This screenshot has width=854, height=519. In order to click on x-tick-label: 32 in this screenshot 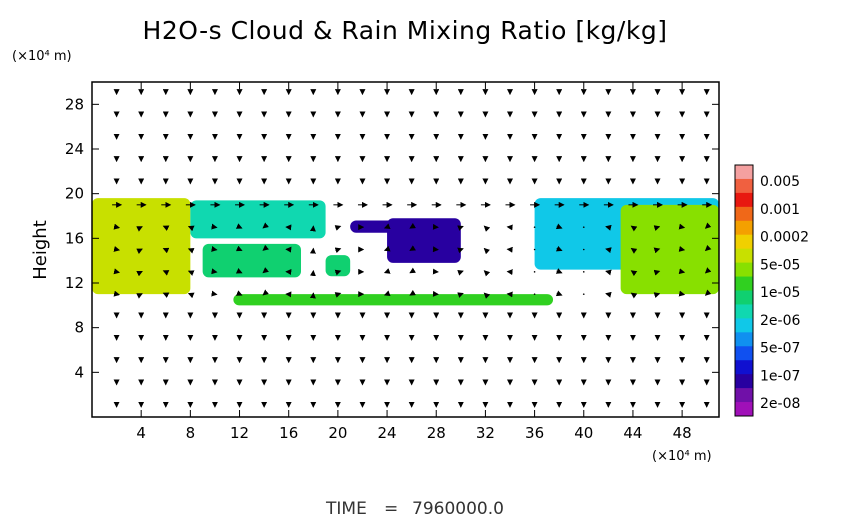, I will do `click(485, 433)`.